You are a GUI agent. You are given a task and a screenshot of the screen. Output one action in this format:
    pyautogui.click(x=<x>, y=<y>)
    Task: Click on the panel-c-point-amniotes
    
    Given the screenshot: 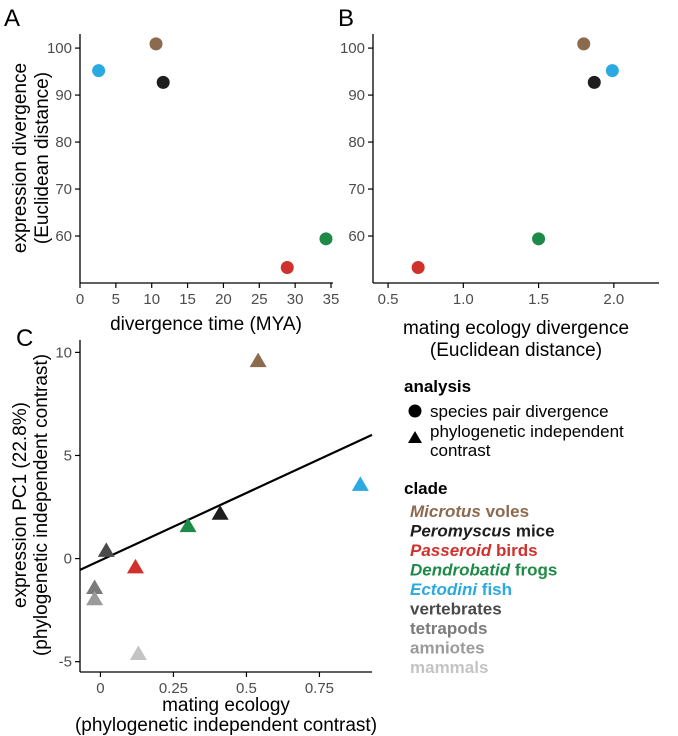 What is the action you would take?
    pyautogui.click(x=95, y=598)
    